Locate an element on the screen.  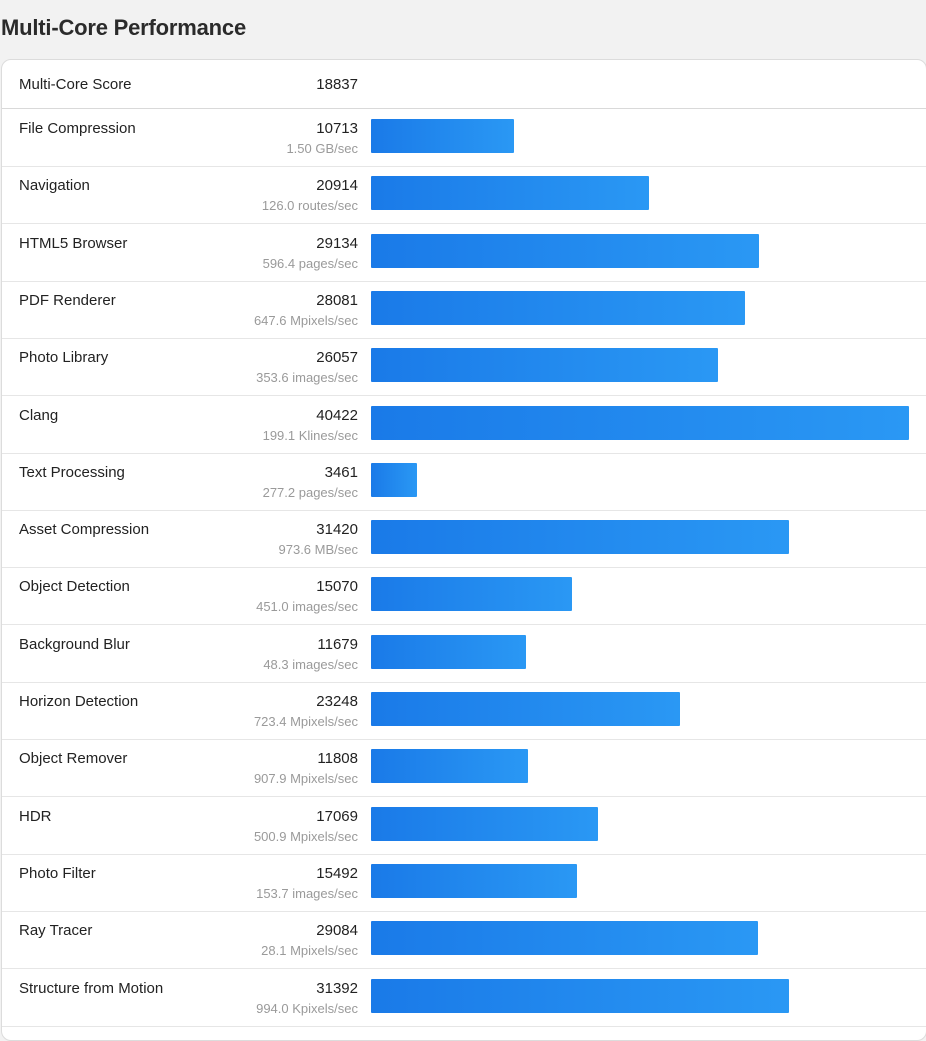
benchmark-score: 17069 is located at coordinates (337, 816).